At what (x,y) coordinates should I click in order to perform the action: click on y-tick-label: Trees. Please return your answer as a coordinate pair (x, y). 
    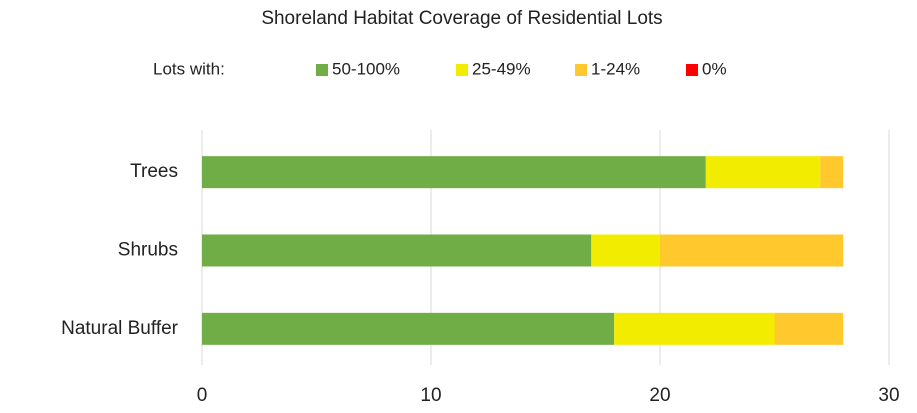
    Looking at the image, I should click on (154, 171).